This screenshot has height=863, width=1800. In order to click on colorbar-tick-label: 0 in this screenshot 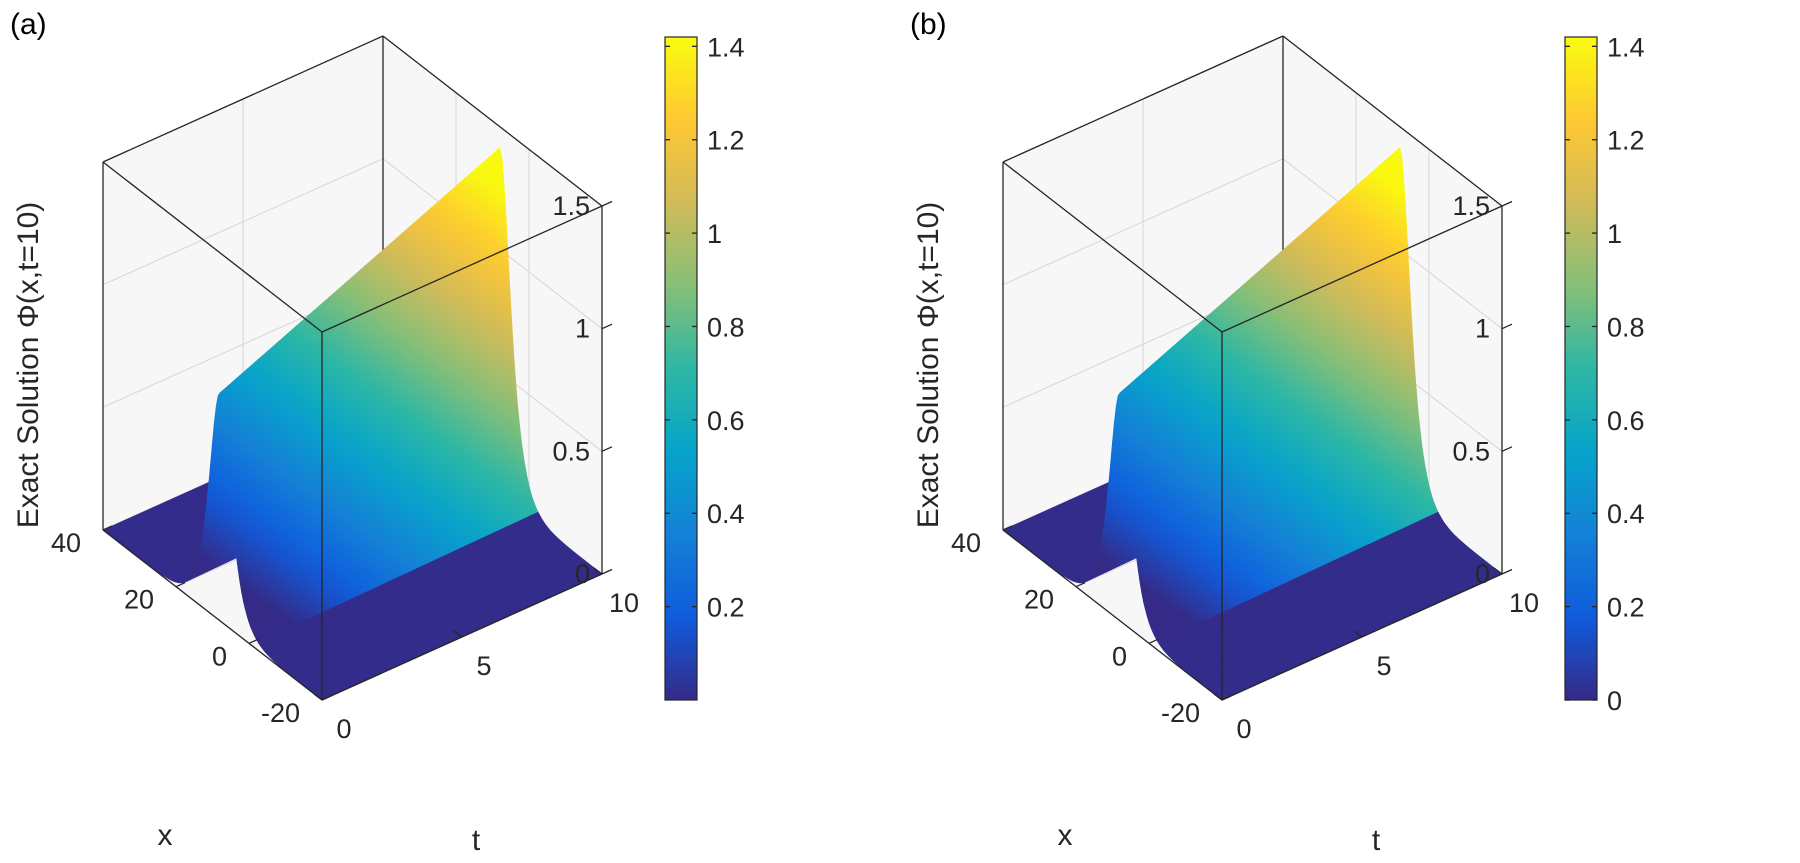, I will do `click(1614, 701)`.